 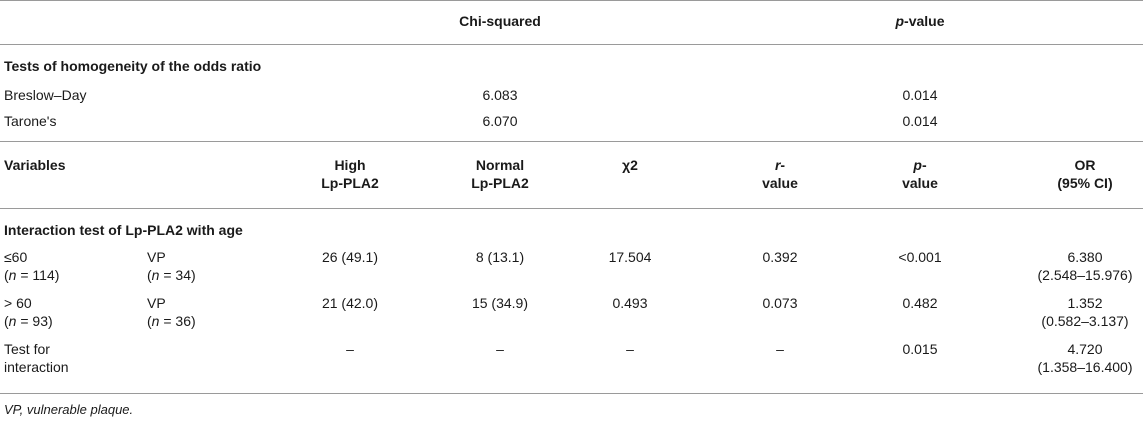 What do you see at coordinates (1085, 358) in the screenshot?
I see `row-test-or: 4.720 (1.358–16.400)` at bounding box center [1085, 358].